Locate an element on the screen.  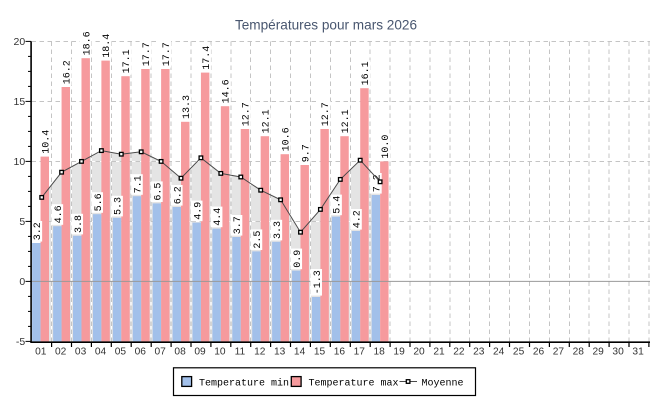
svg-text: 21 is located at coordinates (439, 352).